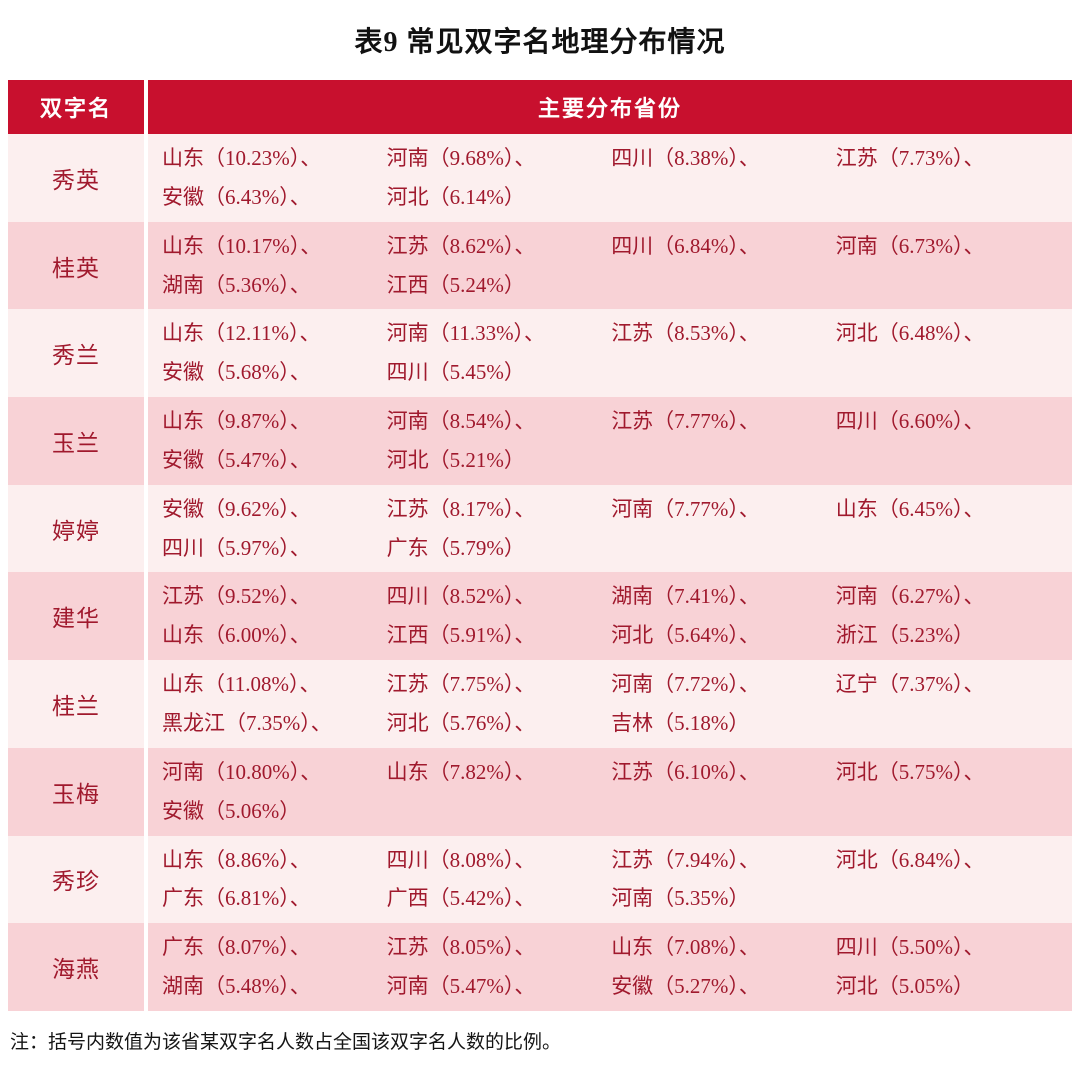 This screenshot has width=1080, height=1087. Describe the element at coordinates (905, 986) in the screenshot. I see `province-item: 河北（5.05%）` at that location.